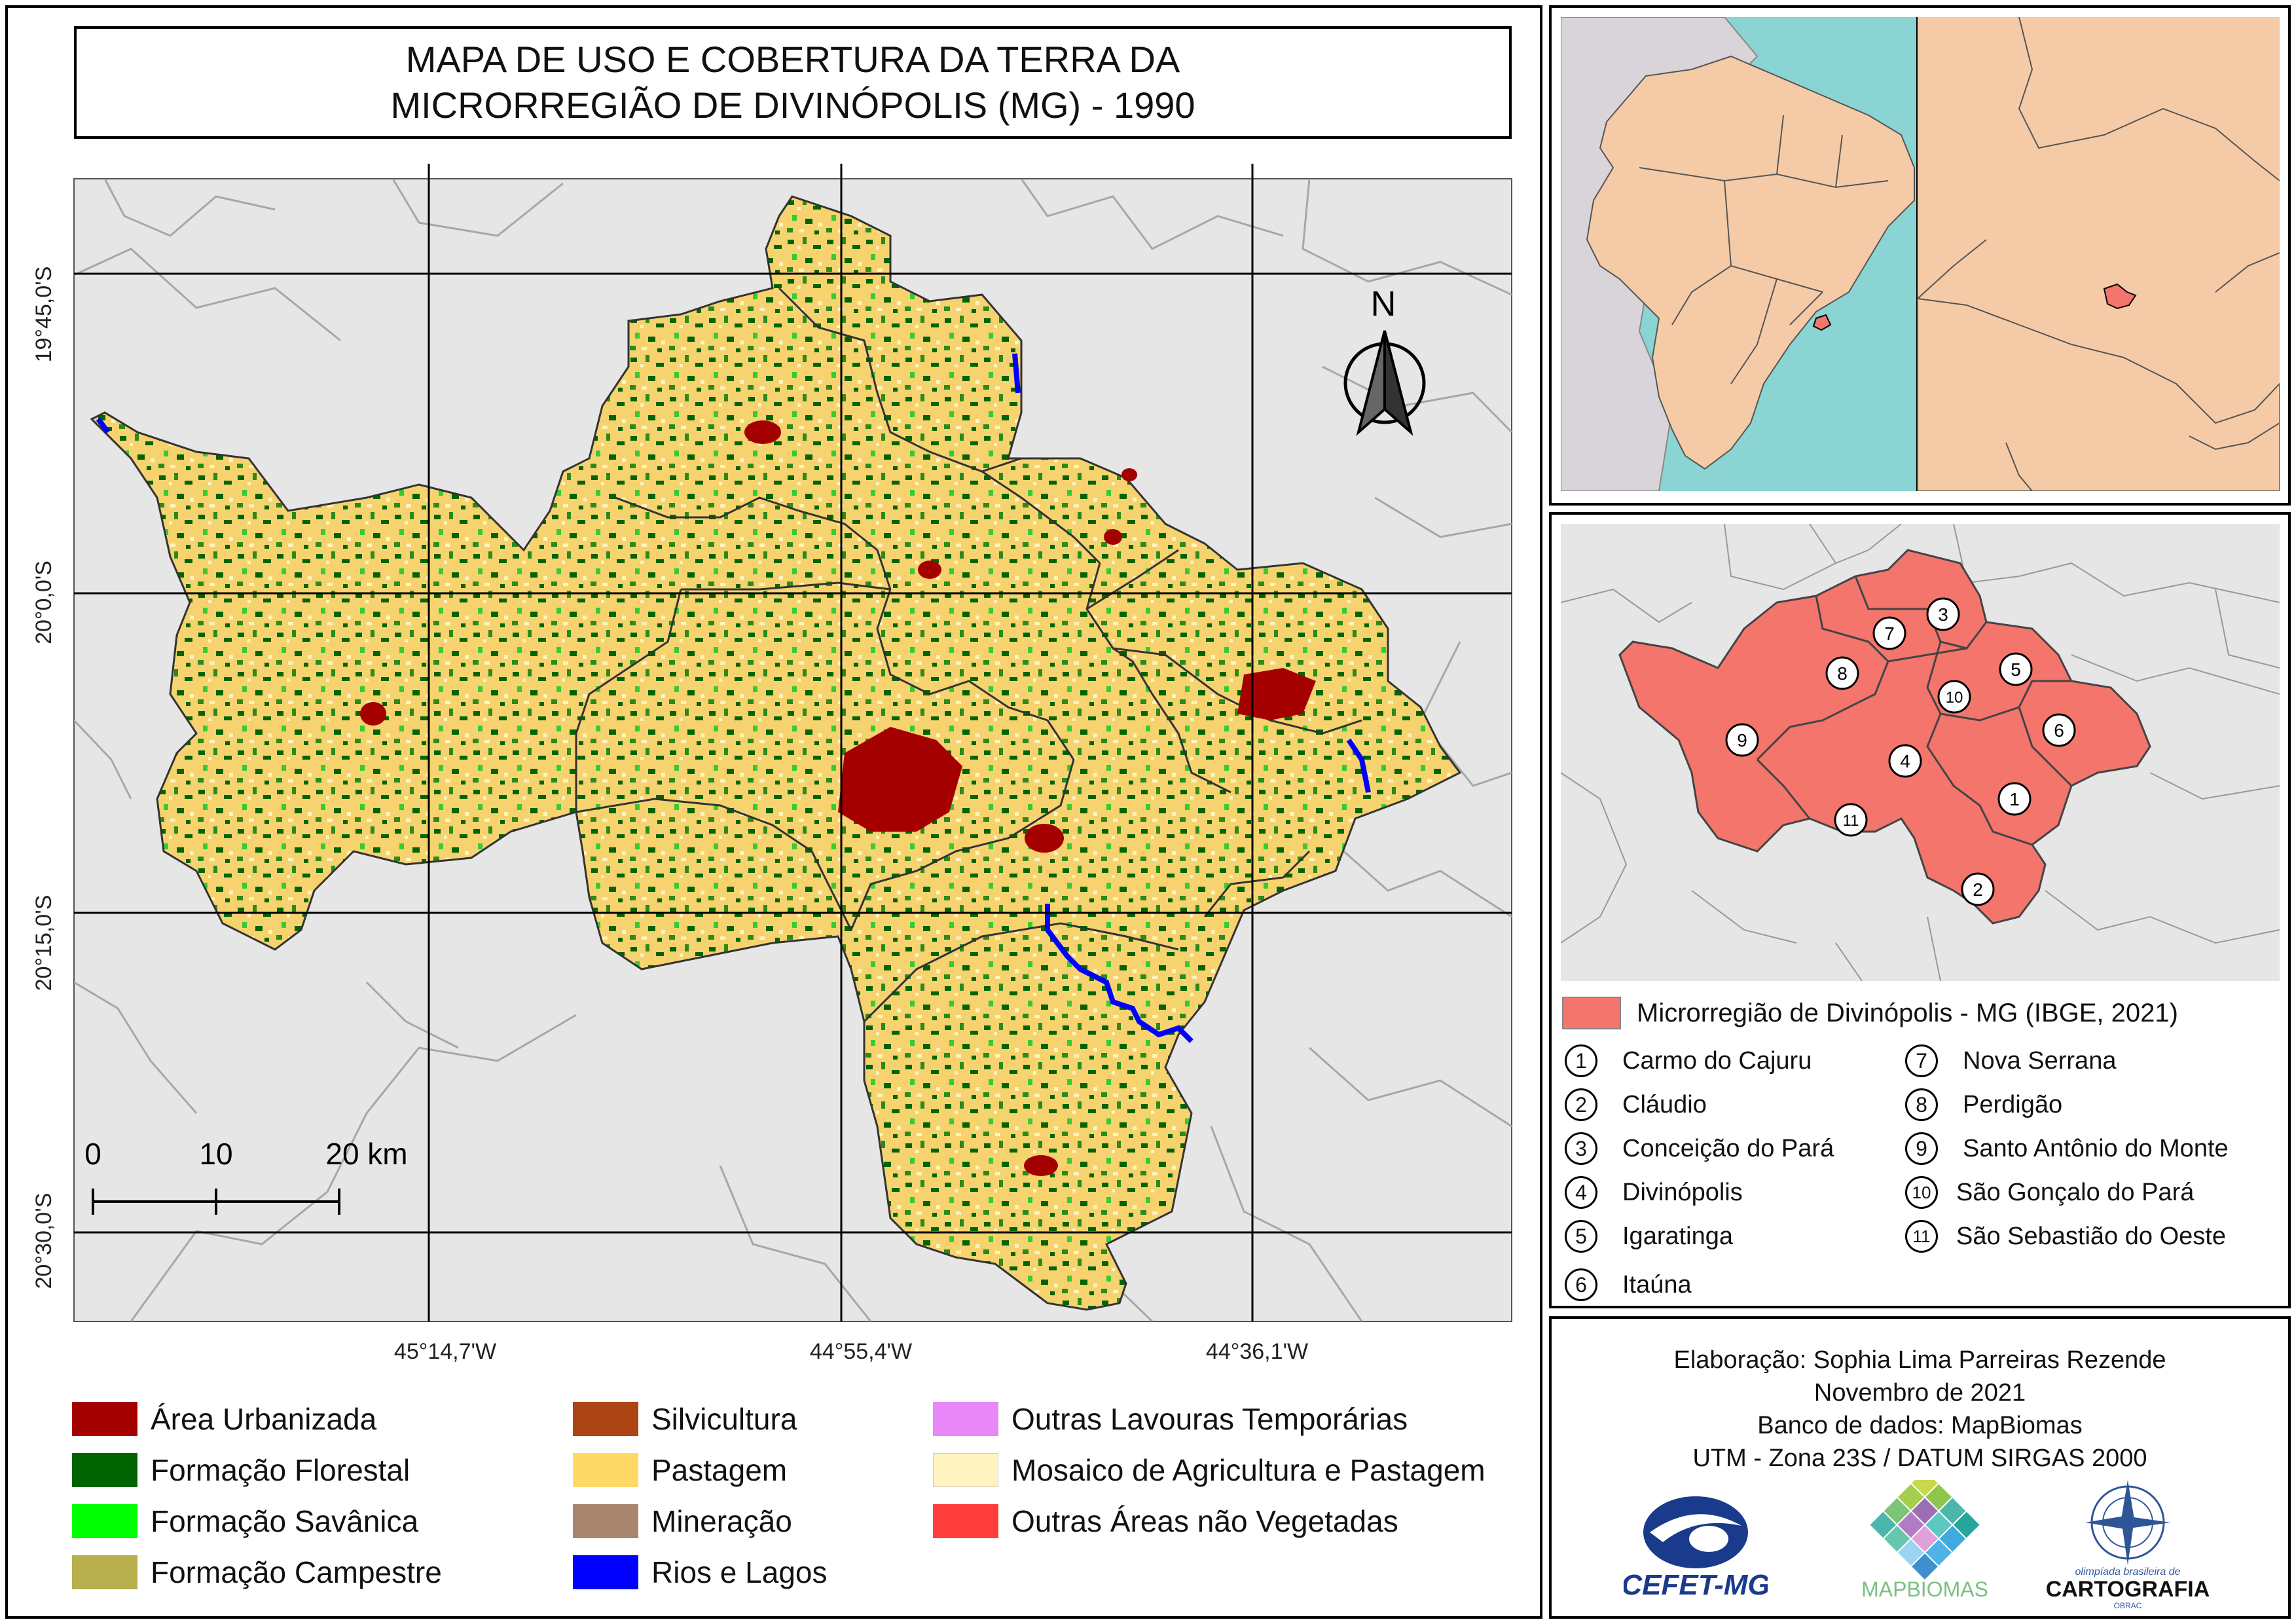  I want to click on legend-item: Área Urbanizada, so click(224, 1419).